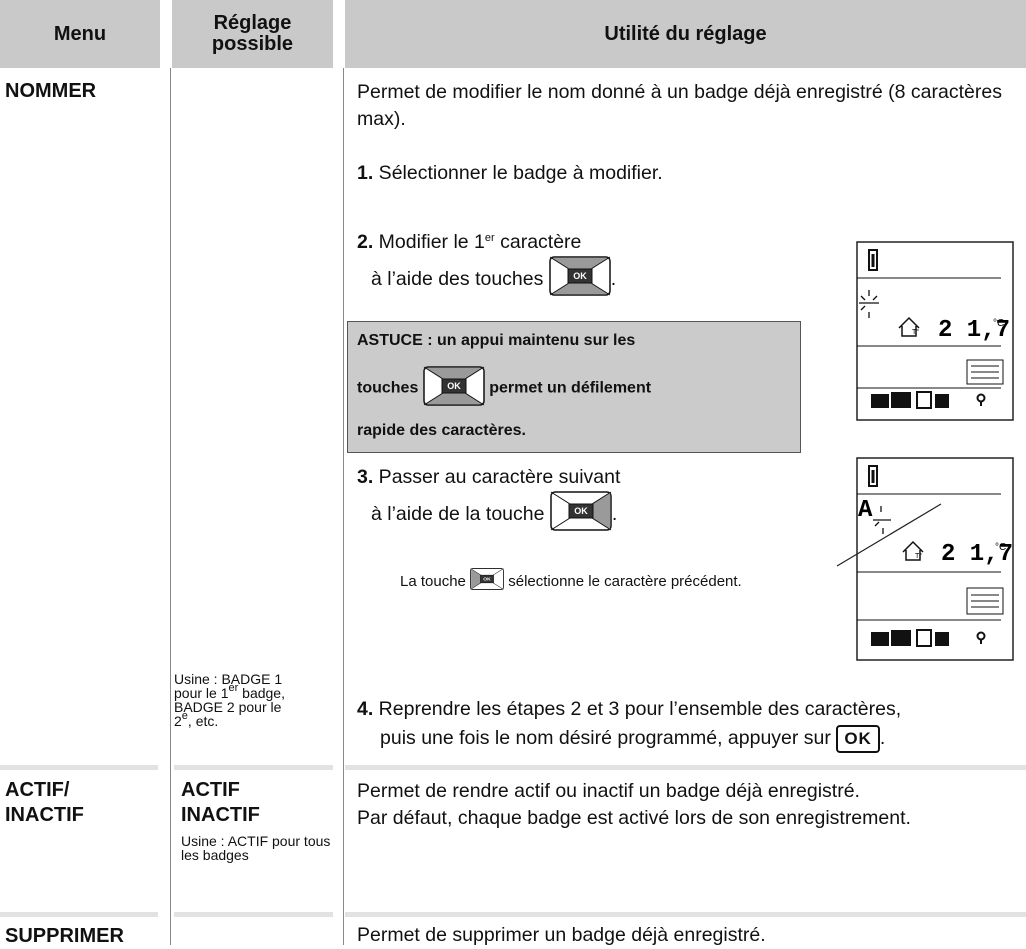  I want to click on tip-line: touches OK permet un défilement, so click(504, 388).